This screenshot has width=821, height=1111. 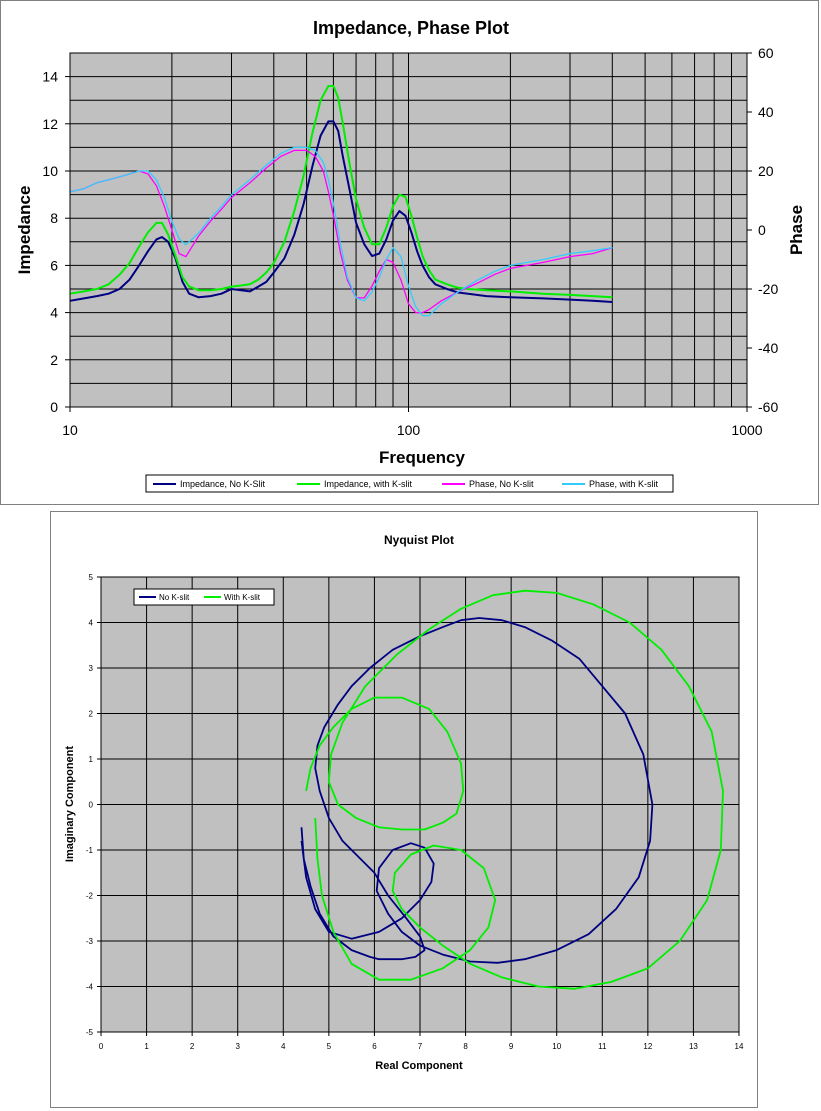 What do you see at coordinates (768, 348) in the screenshot?
I see `y2-tick-label: -40` at bounding box center [768, 348].